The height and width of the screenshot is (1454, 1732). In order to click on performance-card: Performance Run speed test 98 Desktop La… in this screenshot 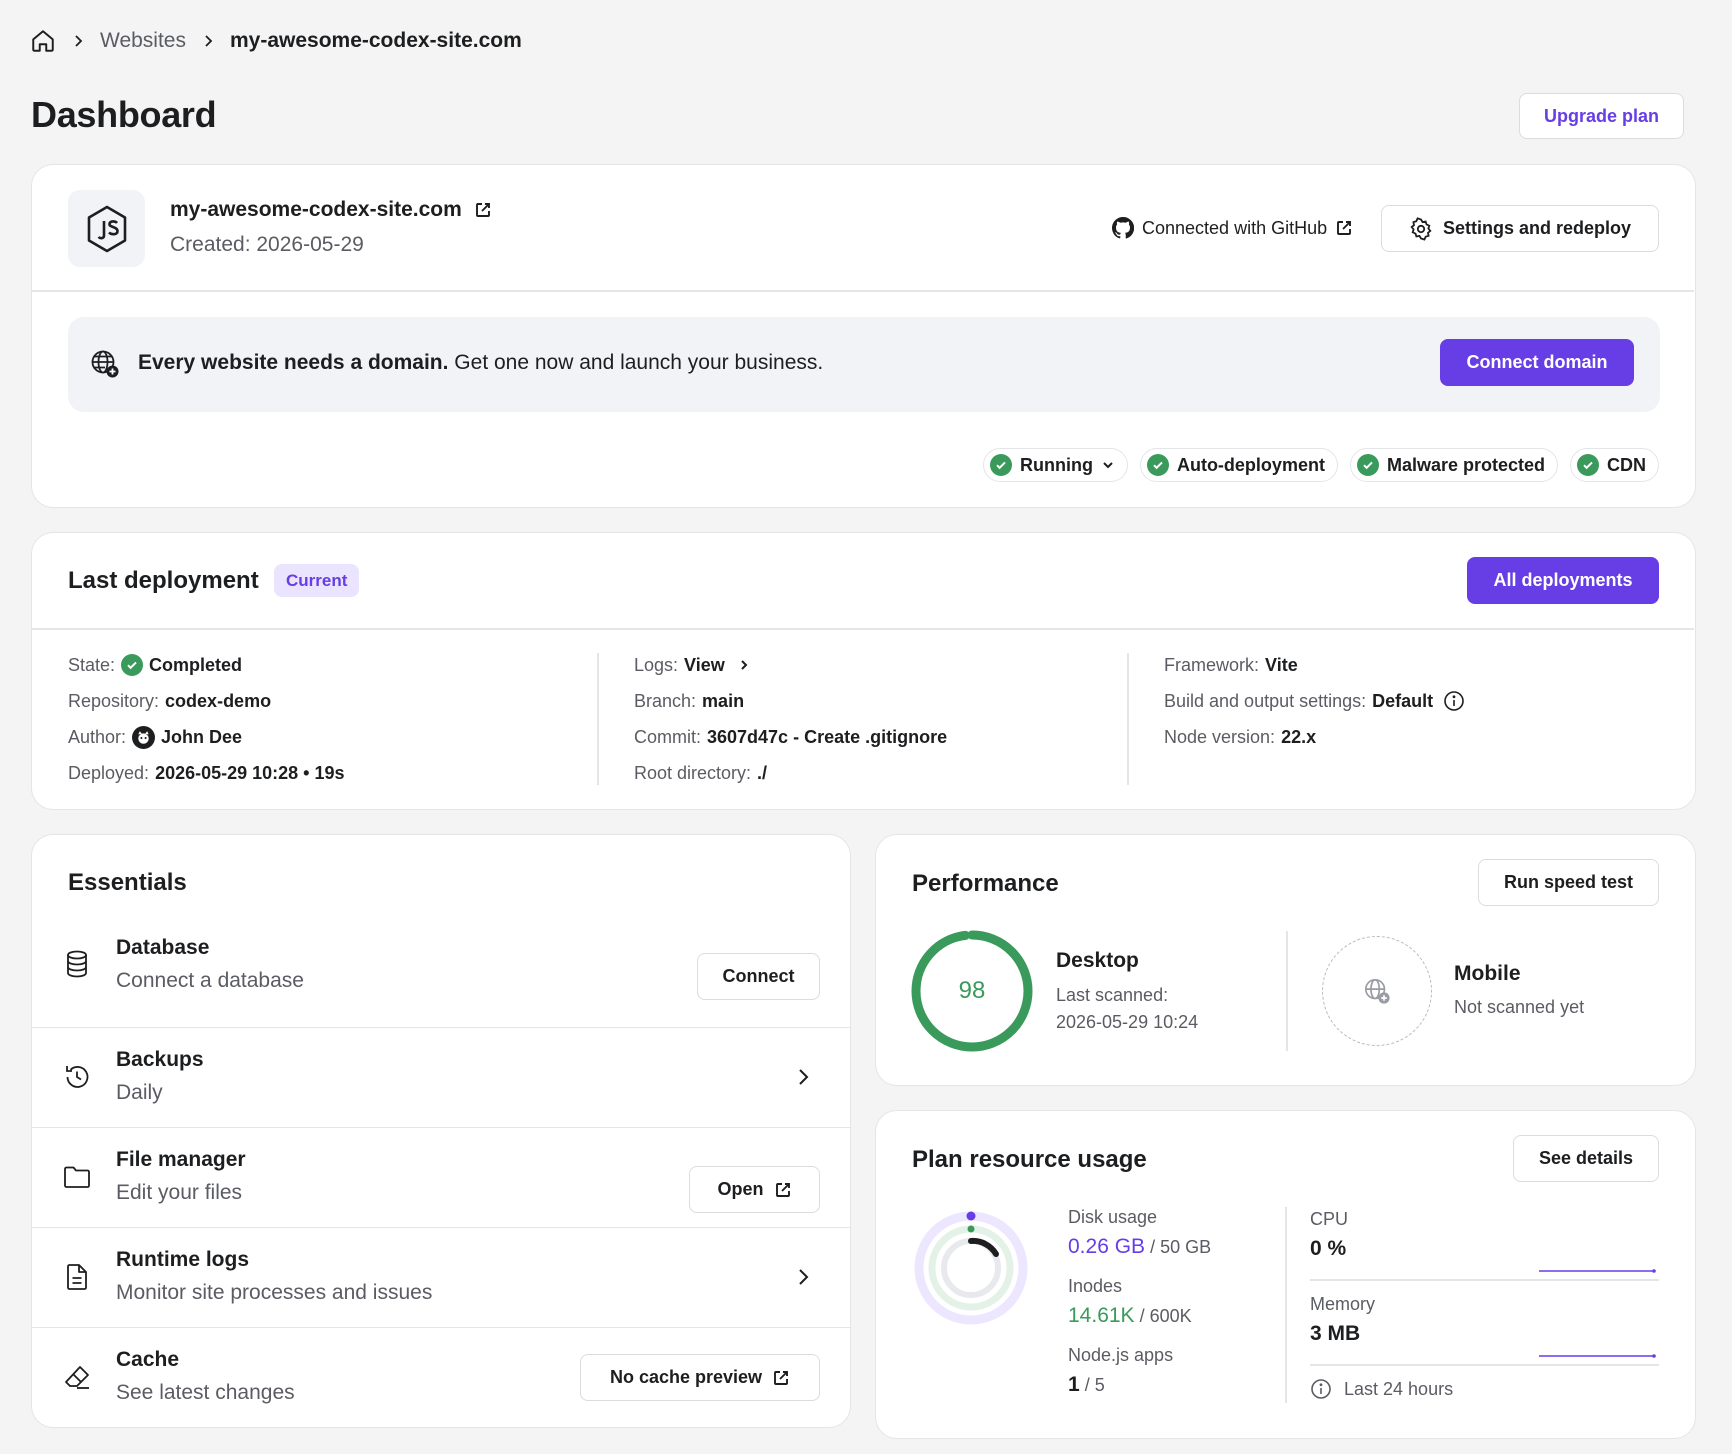, I will do `click(1285, 960)`.